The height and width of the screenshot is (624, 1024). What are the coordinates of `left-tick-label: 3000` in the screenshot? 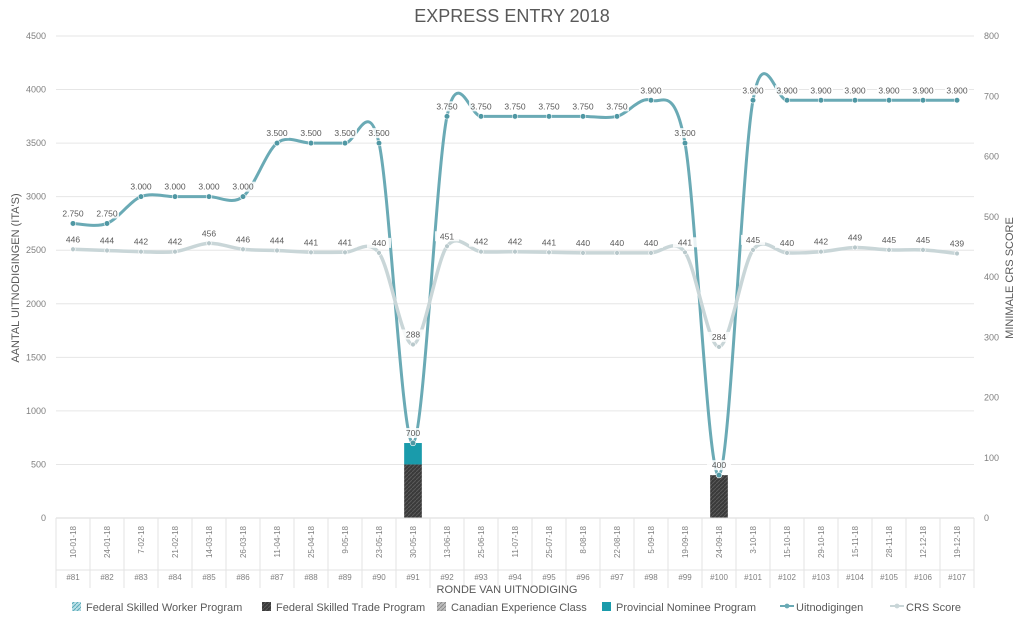 It's located at (36, 197).